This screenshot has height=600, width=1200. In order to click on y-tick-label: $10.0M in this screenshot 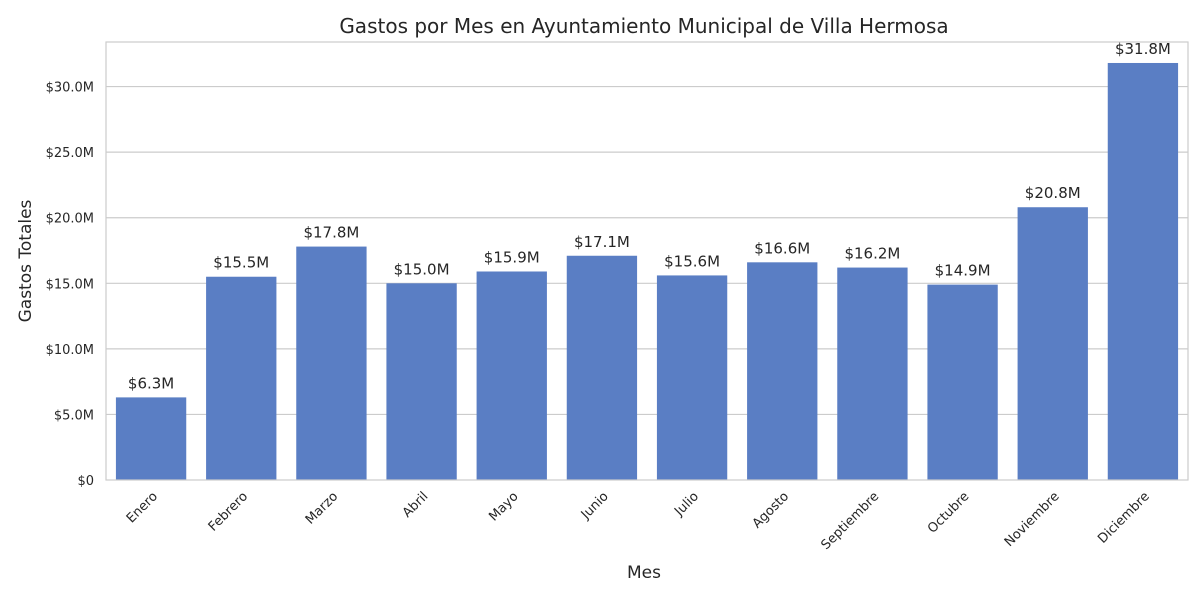, I will do `click(70, 350)`.